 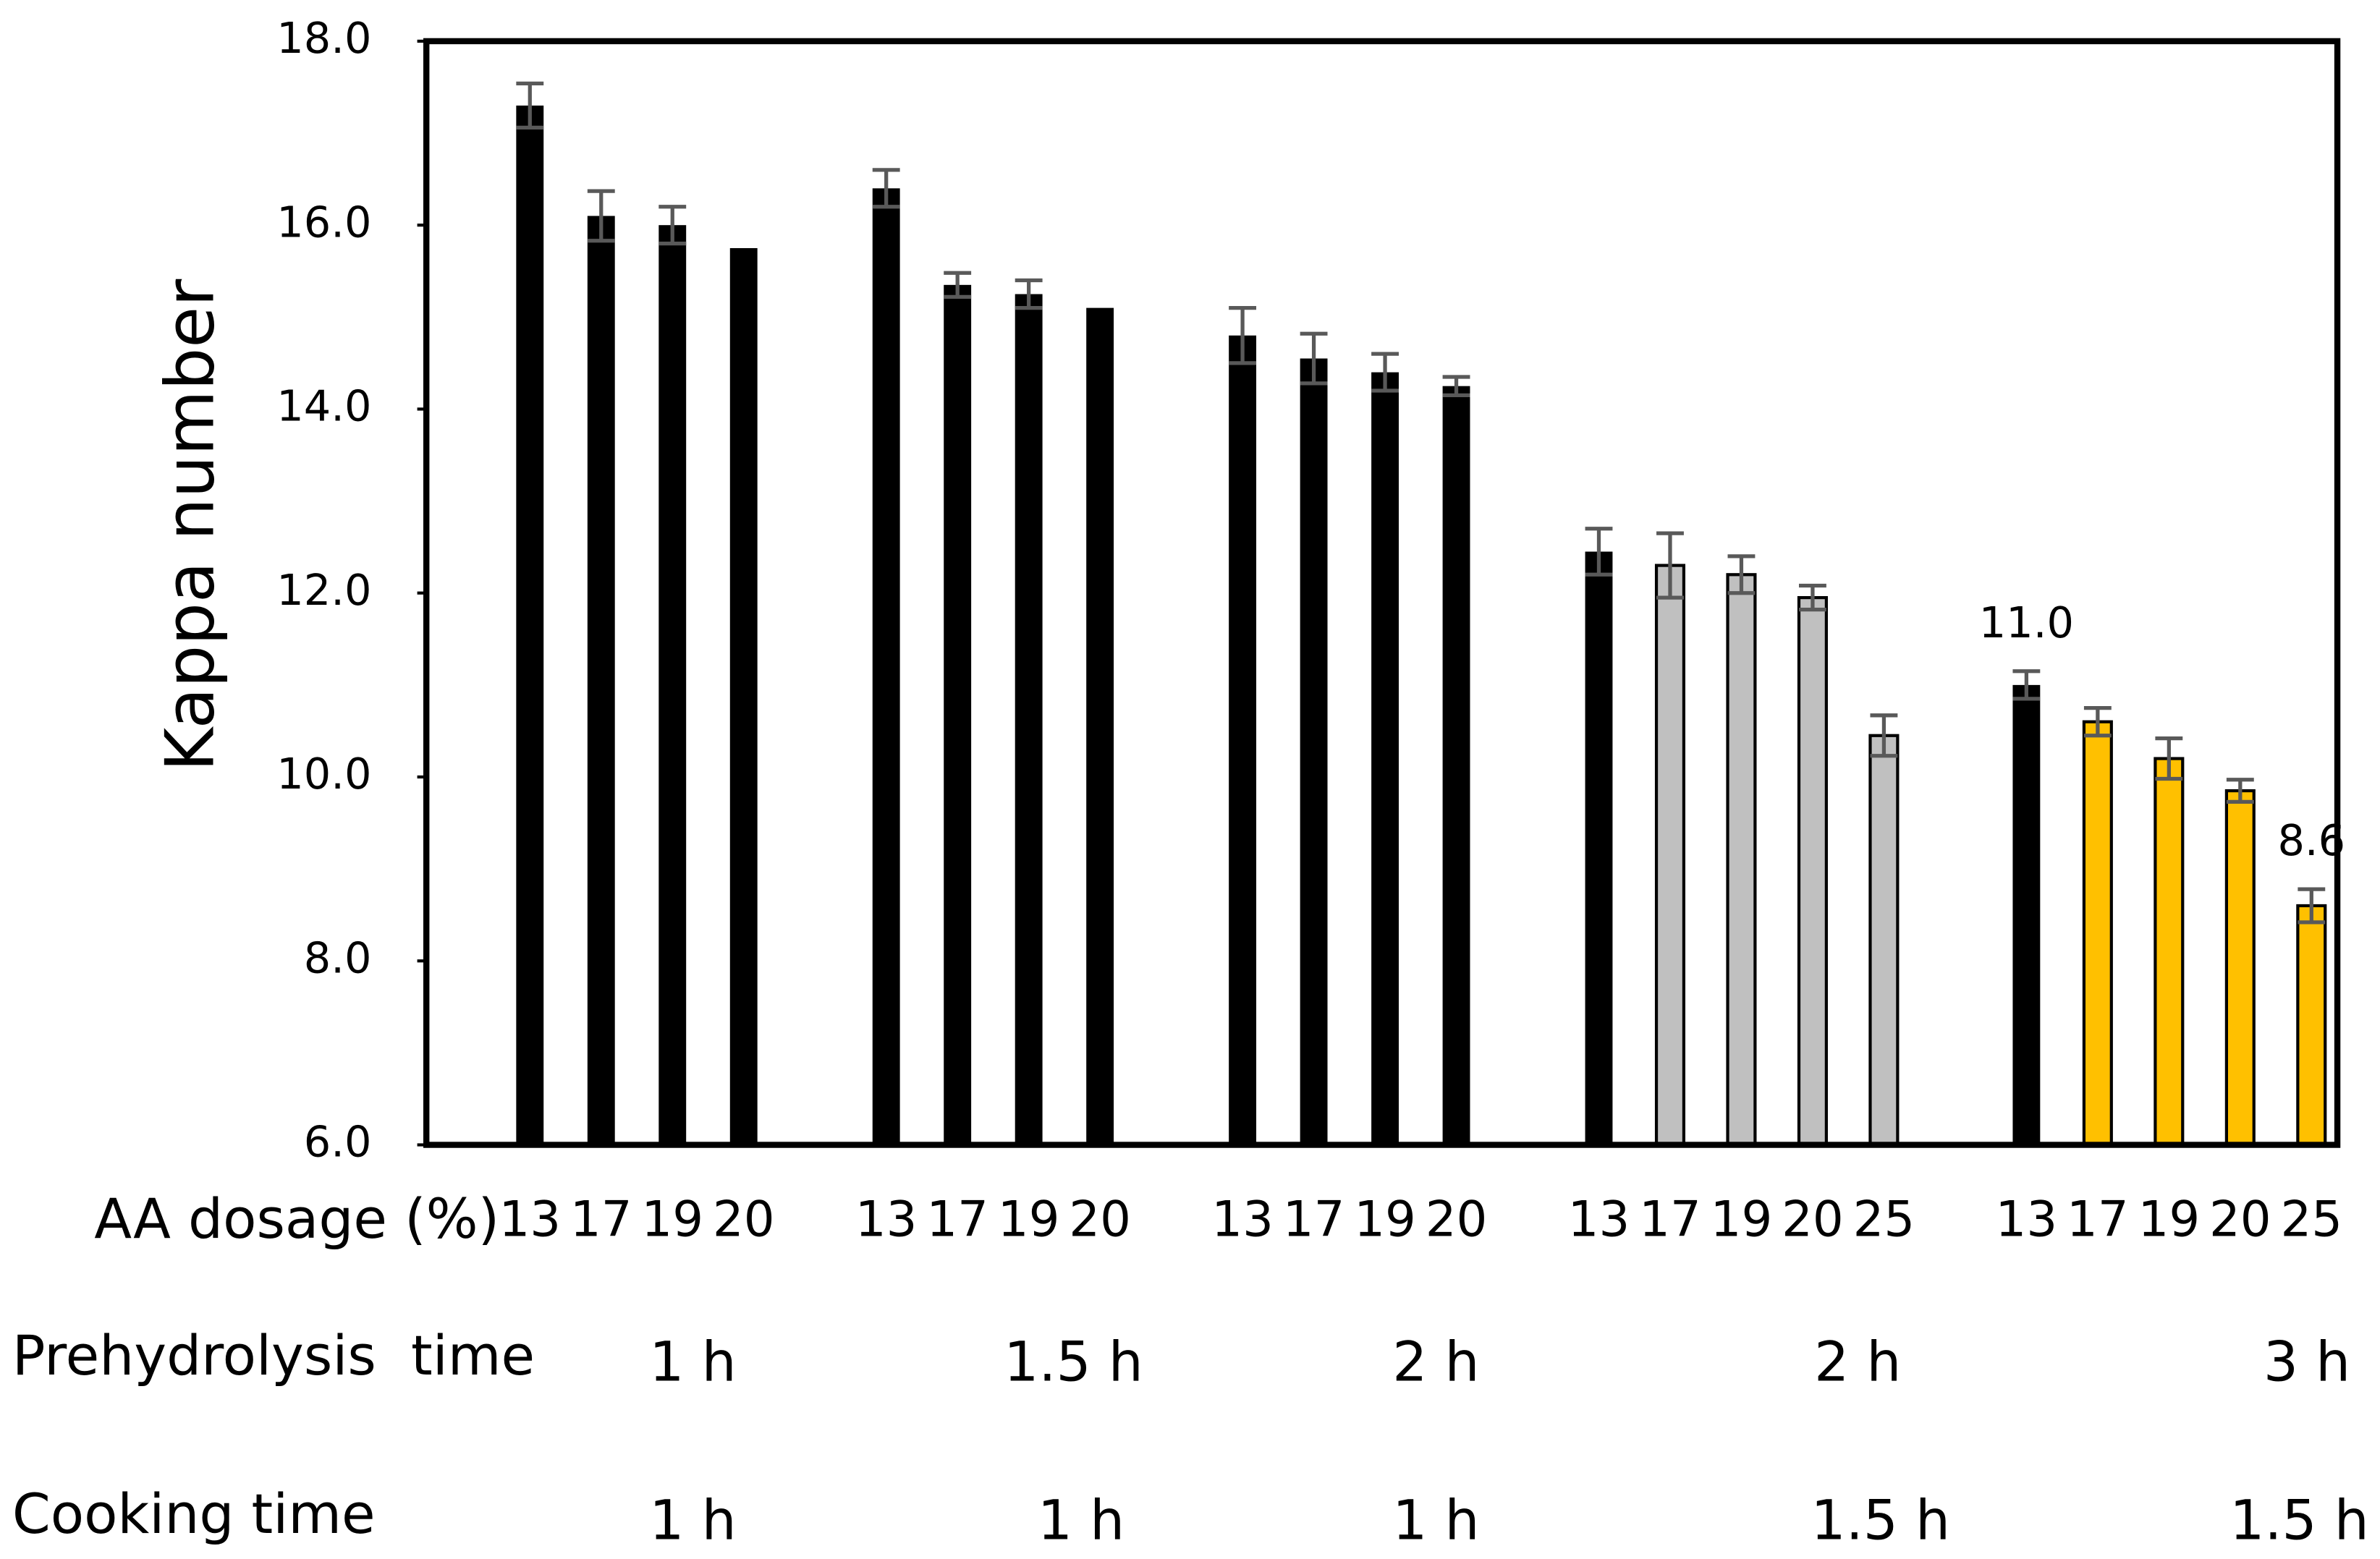 I want to click on y-tick-label: 18.0, so click(x=323, y=38).